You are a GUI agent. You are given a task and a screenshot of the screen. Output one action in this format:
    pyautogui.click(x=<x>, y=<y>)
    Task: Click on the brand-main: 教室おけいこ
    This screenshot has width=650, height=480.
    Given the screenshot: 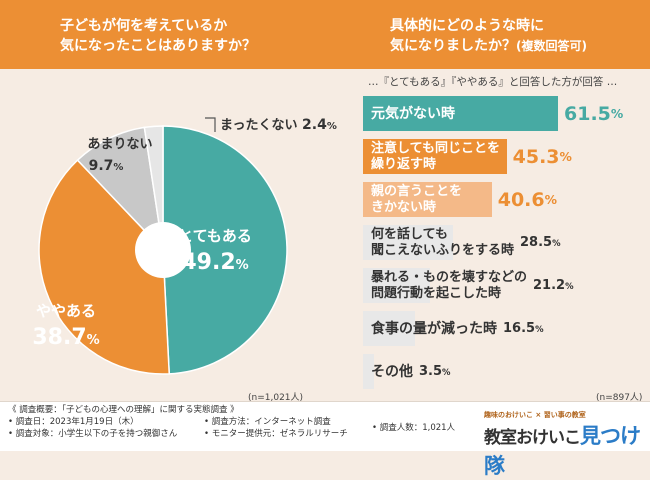 What is the action you would take?
    pyautogui.click(x=532, y=438)
    